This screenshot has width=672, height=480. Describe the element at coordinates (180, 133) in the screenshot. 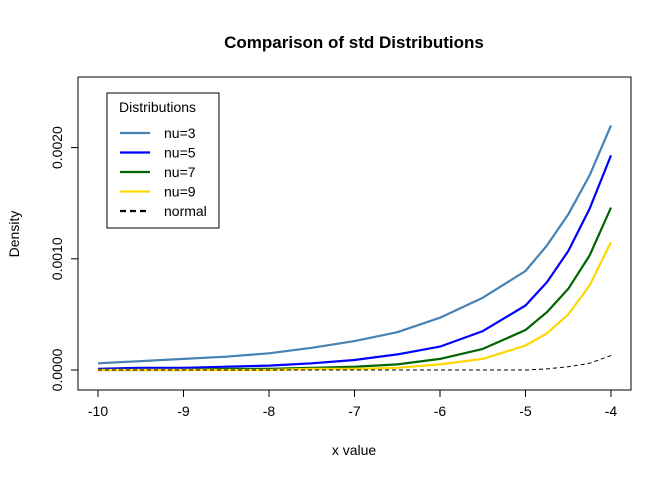

I see `legend-label: nu=3` at that location.